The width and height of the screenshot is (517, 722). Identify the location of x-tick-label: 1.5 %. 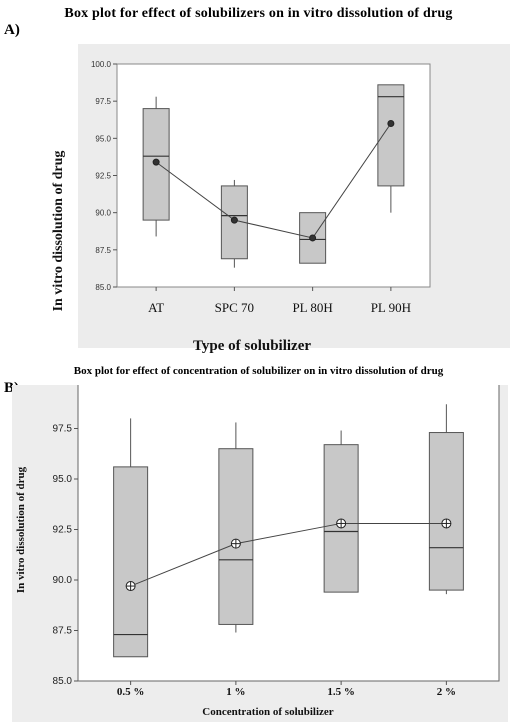
(341, 692).